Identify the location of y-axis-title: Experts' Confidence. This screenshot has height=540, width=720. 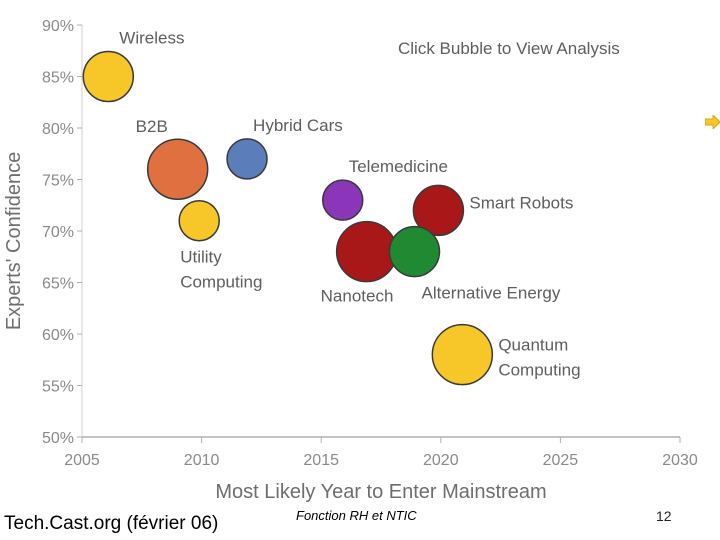
(14, 241).